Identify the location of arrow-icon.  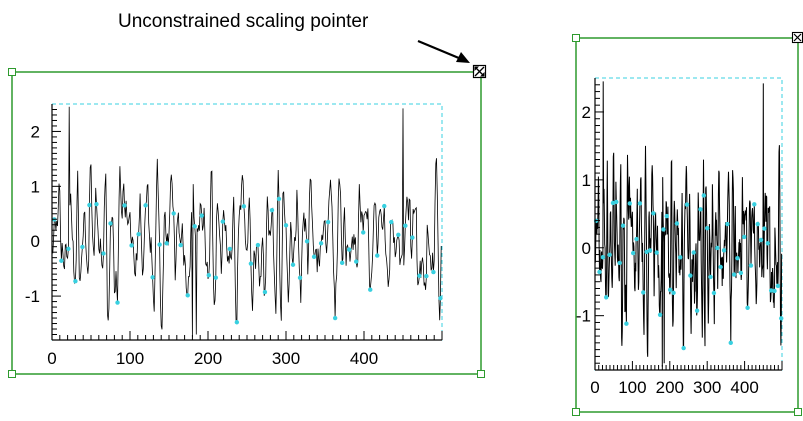
(443, 51).